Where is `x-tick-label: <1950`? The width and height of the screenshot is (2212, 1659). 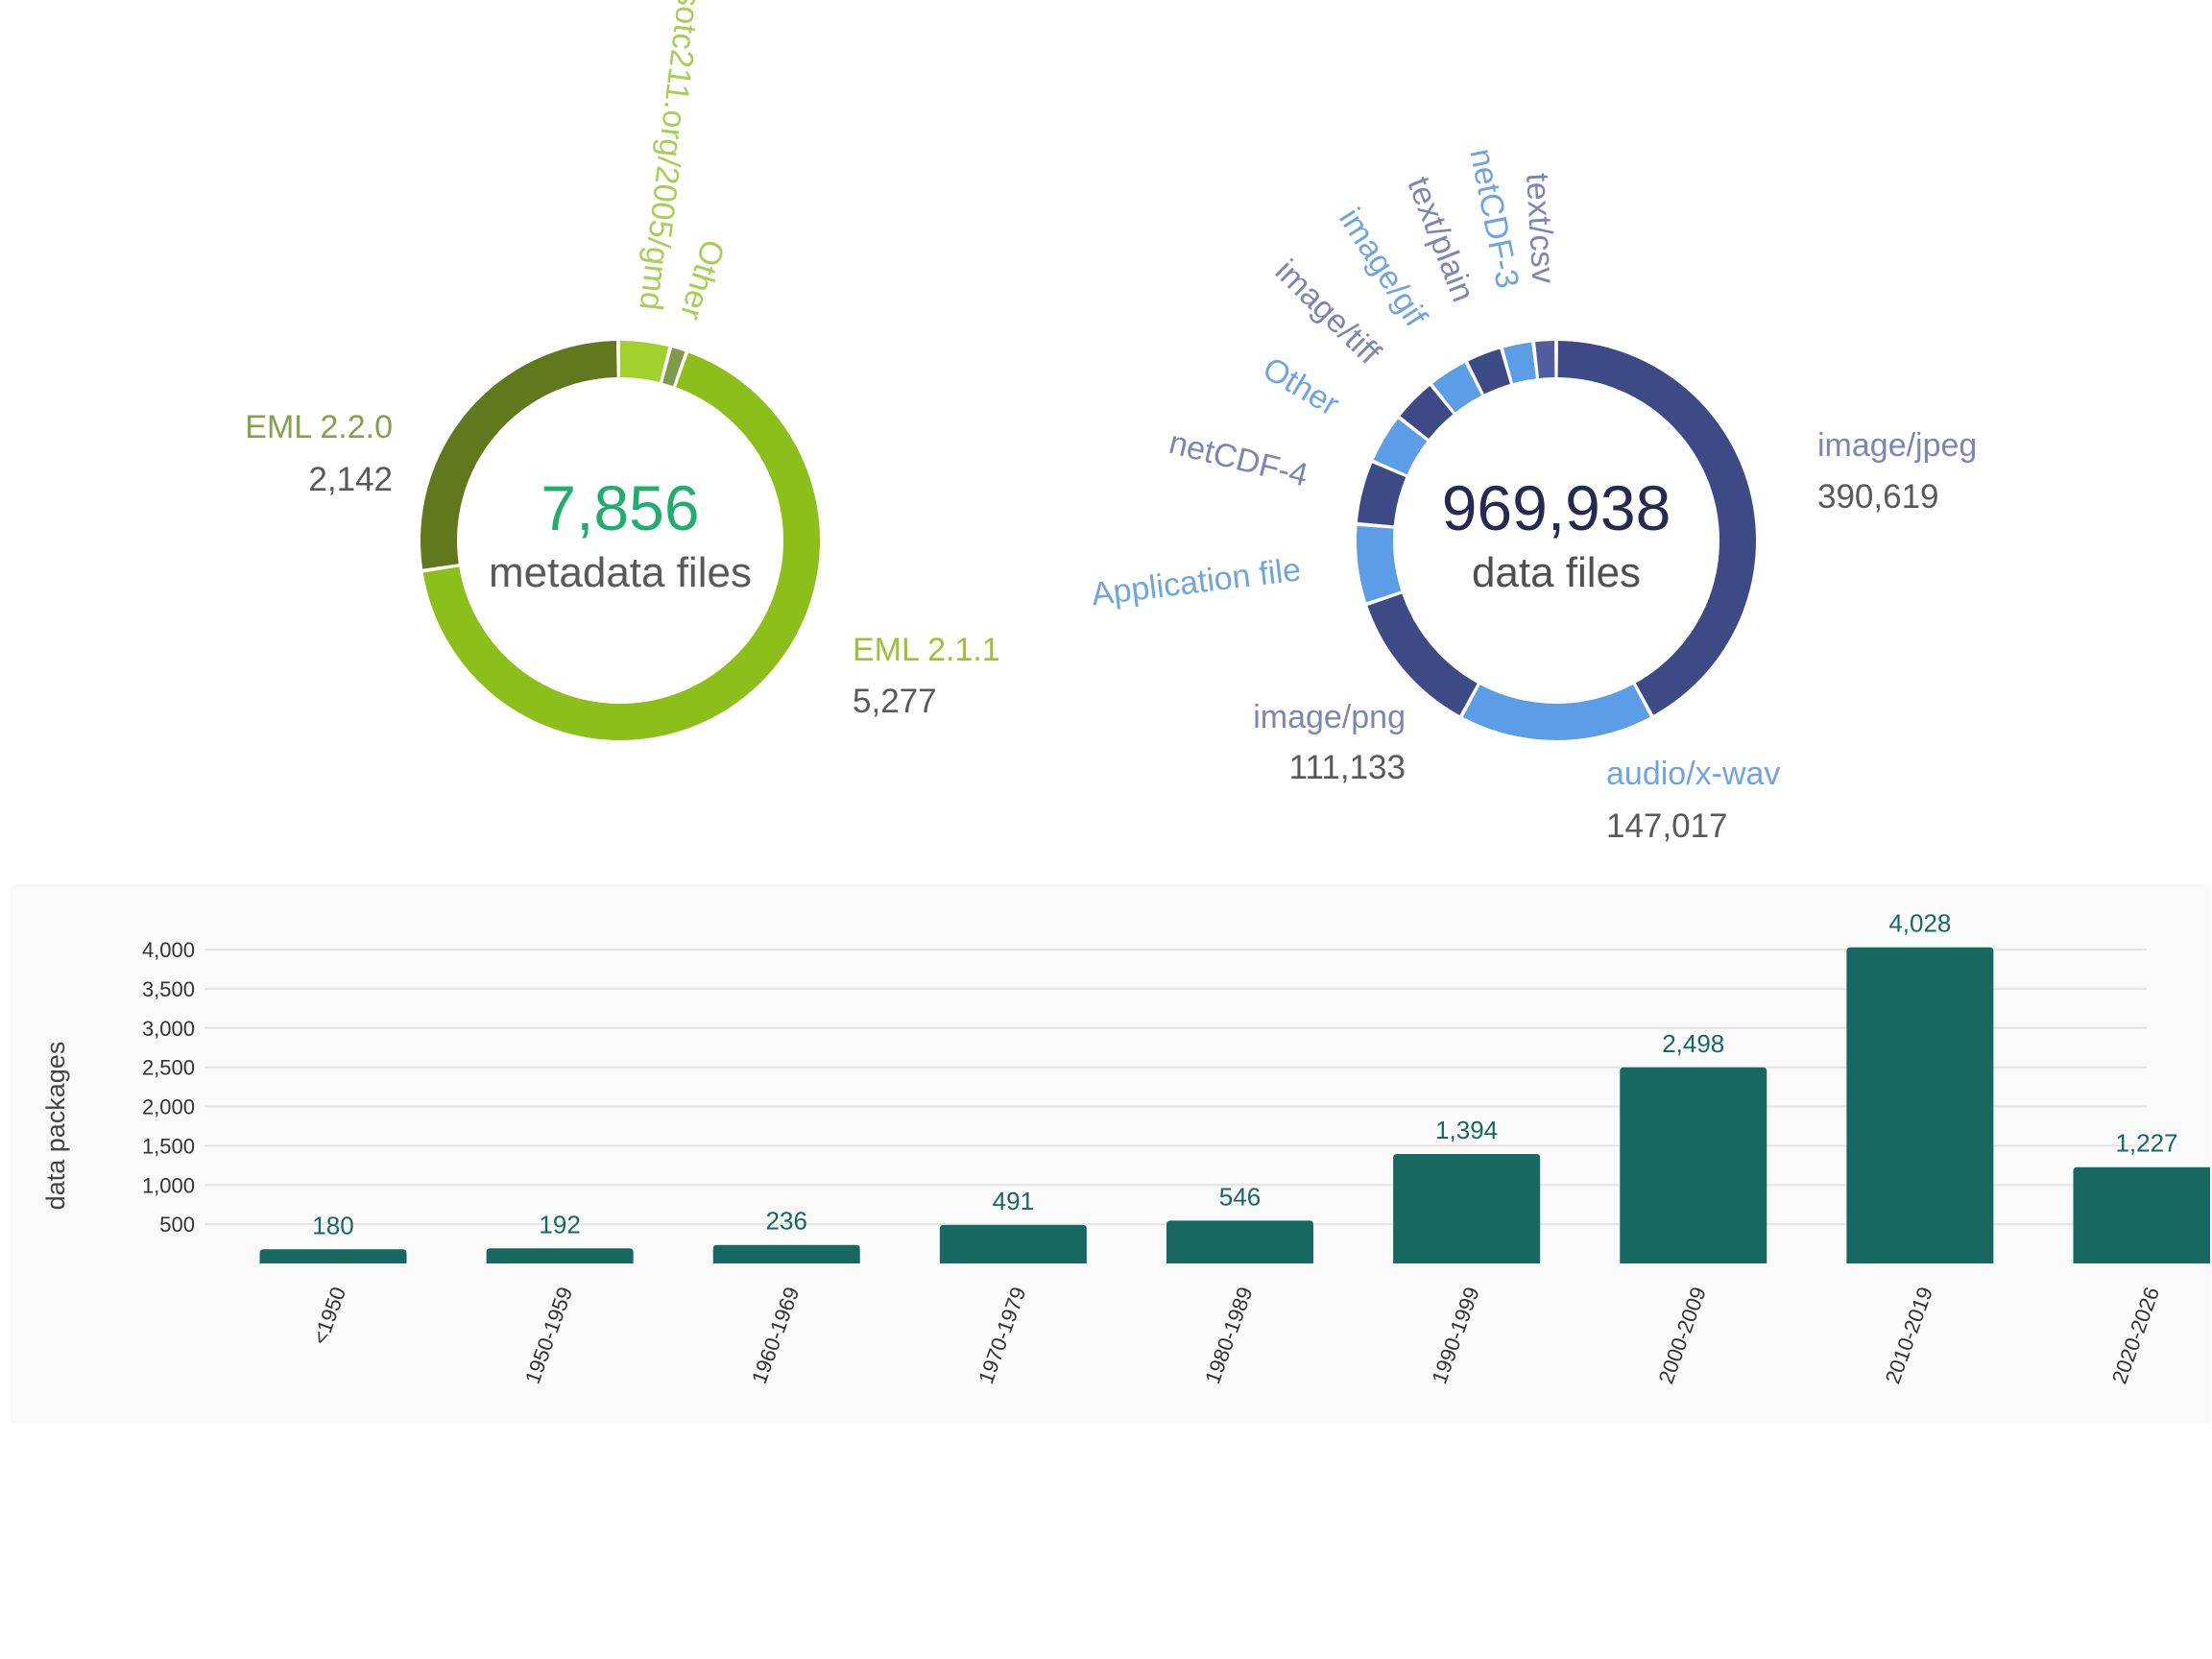 x-tick-label: <1950 is located at coordinates (329, 1316).